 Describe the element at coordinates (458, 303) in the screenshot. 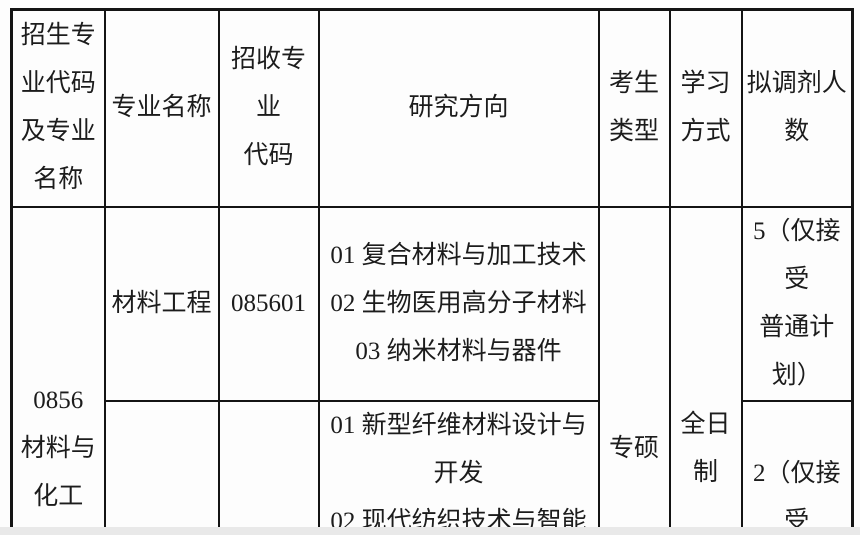

I see `cell-research-directions: 01 复合材料与加工技术 02 生物医用高分子材料 03 纳米材料与器件` at that location.